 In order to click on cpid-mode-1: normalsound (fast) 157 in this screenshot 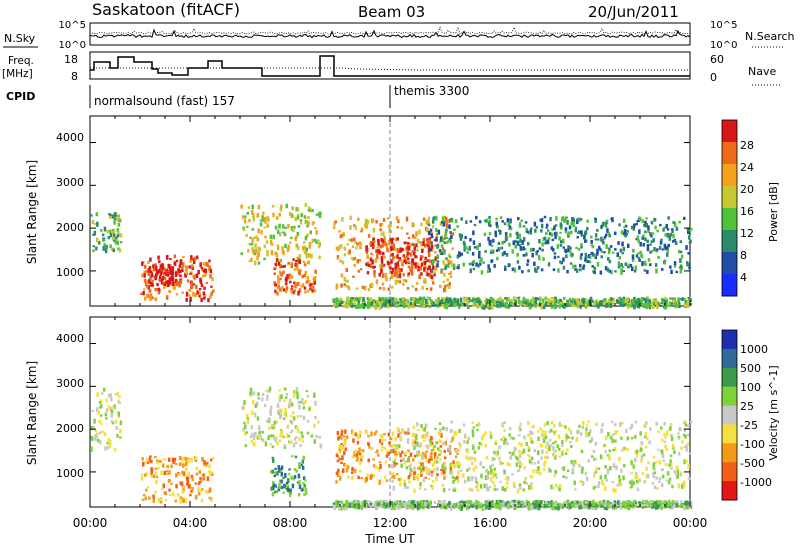, I will do `click(164, 101)`.